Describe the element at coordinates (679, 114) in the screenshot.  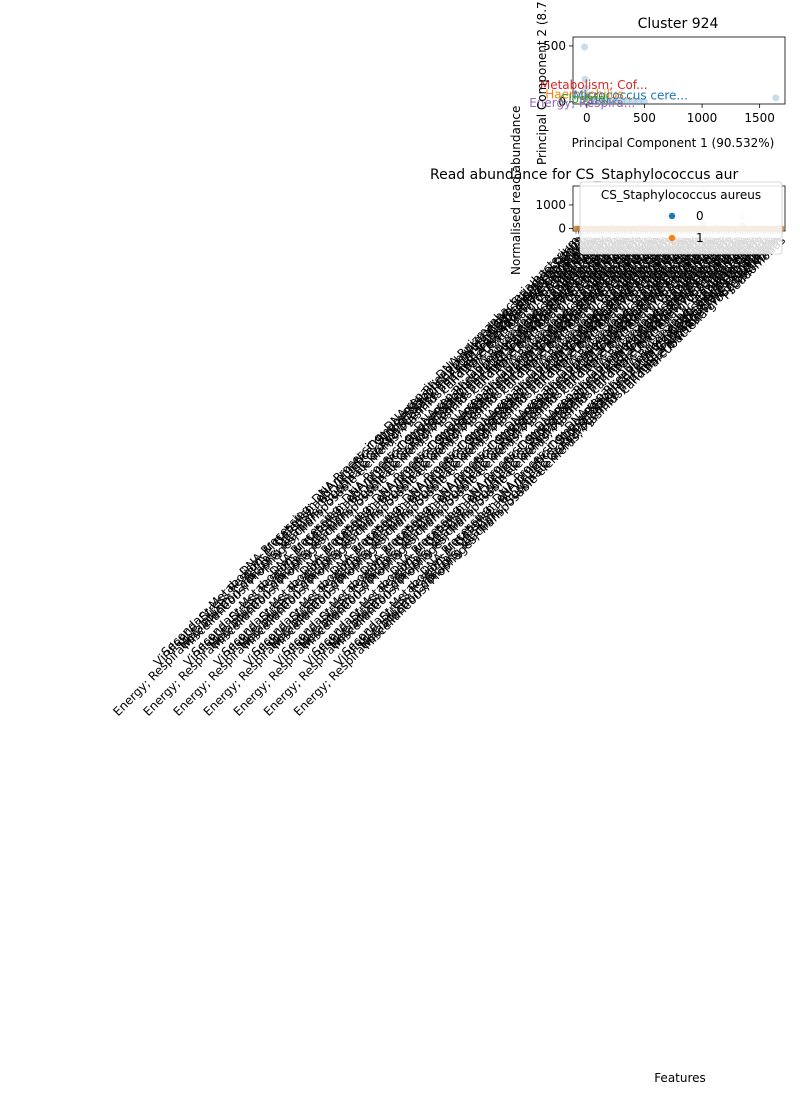
I see `pca-x-ticks: 0 500 1000 1500` at that location.